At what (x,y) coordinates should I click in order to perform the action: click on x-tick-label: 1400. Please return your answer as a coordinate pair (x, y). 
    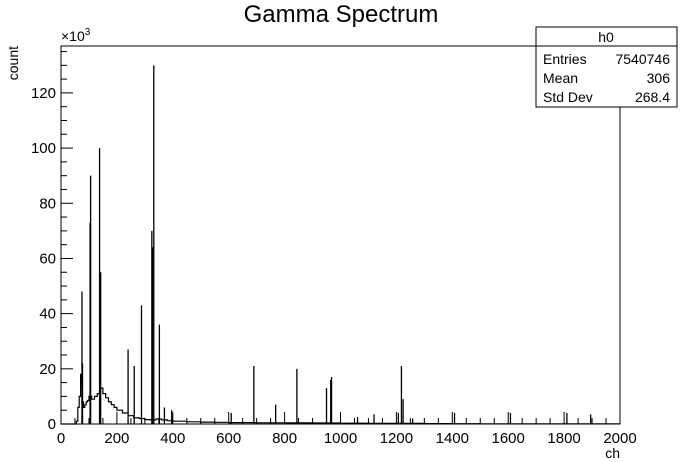
    Looking at the image, I should click on (452, 438).